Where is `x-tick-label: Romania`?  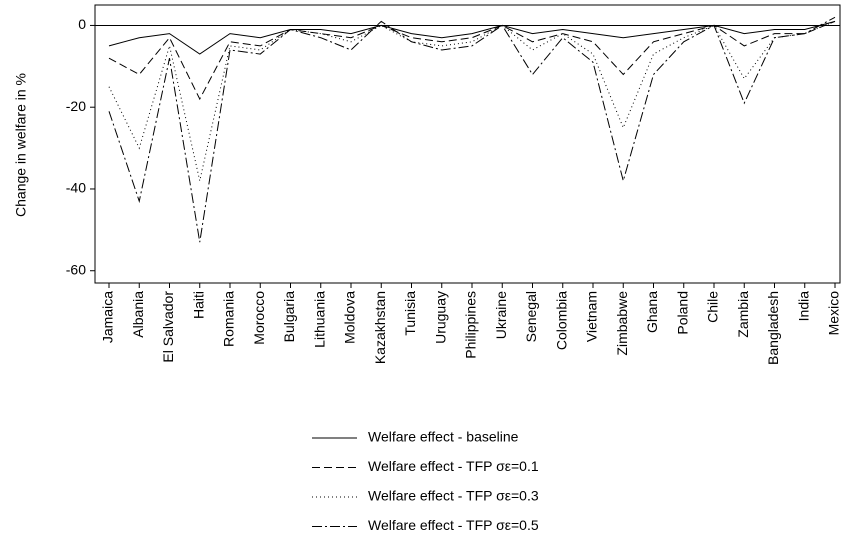
x-tick-label: Romania is located at coordinates (229, 319).